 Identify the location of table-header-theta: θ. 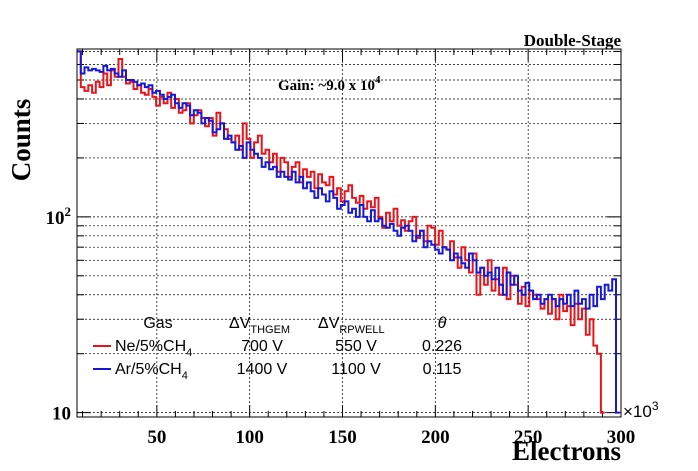
(442, 323).